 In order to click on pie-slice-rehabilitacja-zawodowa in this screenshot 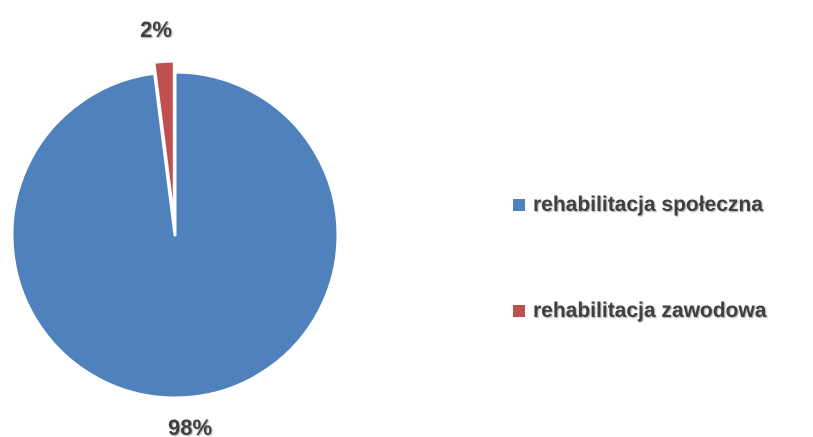, I will do `click(164, 142)`.